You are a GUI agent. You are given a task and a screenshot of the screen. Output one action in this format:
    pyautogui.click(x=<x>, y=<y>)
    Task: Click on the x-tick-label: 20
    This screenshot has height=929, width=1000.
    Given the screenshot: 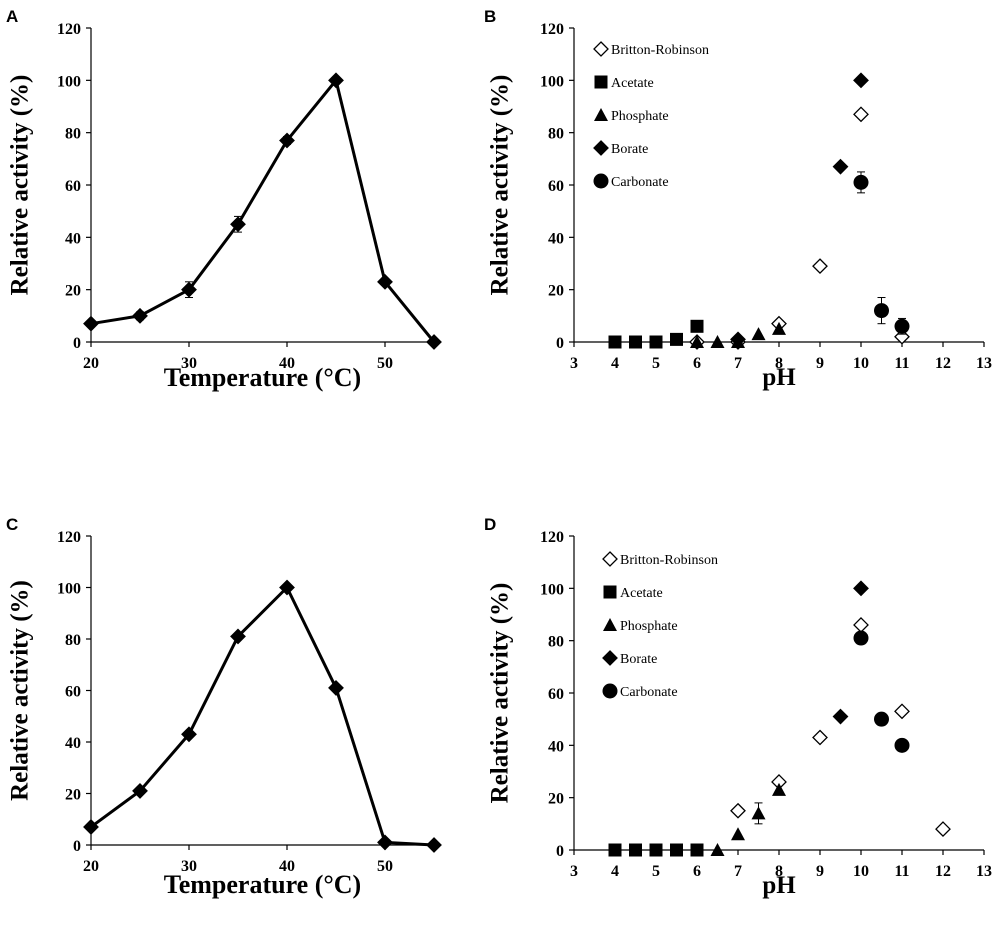 What is the action you would take?
    pyautogui.click(x=91, y=363)
    